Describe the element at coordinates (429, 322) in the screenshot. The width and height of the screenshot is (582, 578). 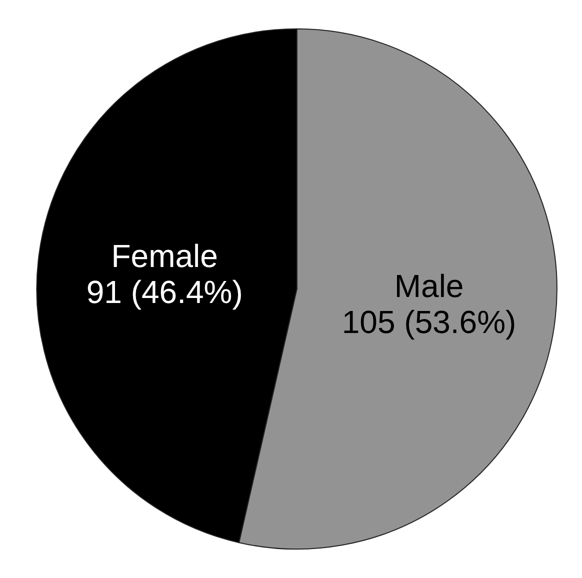
I see `data-label: 105 (53.6%)` at that location.